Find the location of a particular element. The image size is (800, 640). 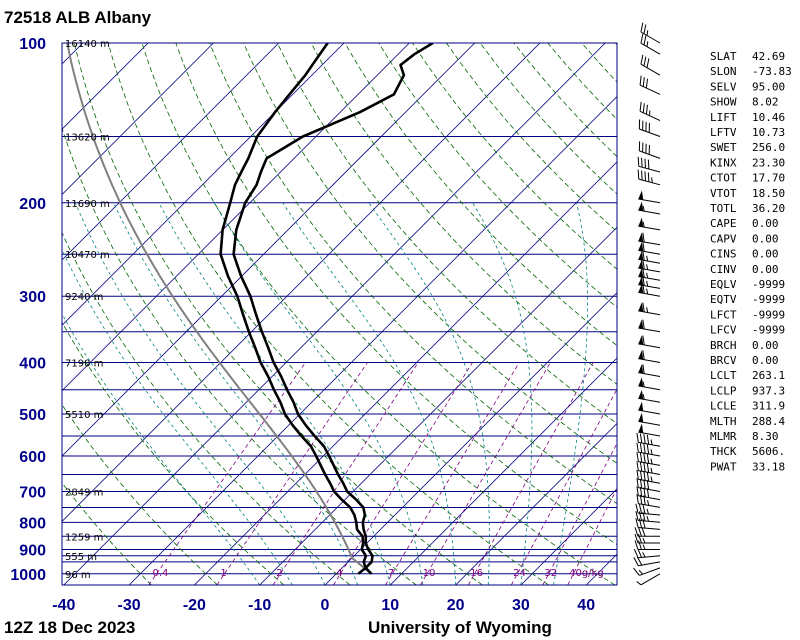

mixing-ratio-label: 16 is located at coordinates (476, 573).